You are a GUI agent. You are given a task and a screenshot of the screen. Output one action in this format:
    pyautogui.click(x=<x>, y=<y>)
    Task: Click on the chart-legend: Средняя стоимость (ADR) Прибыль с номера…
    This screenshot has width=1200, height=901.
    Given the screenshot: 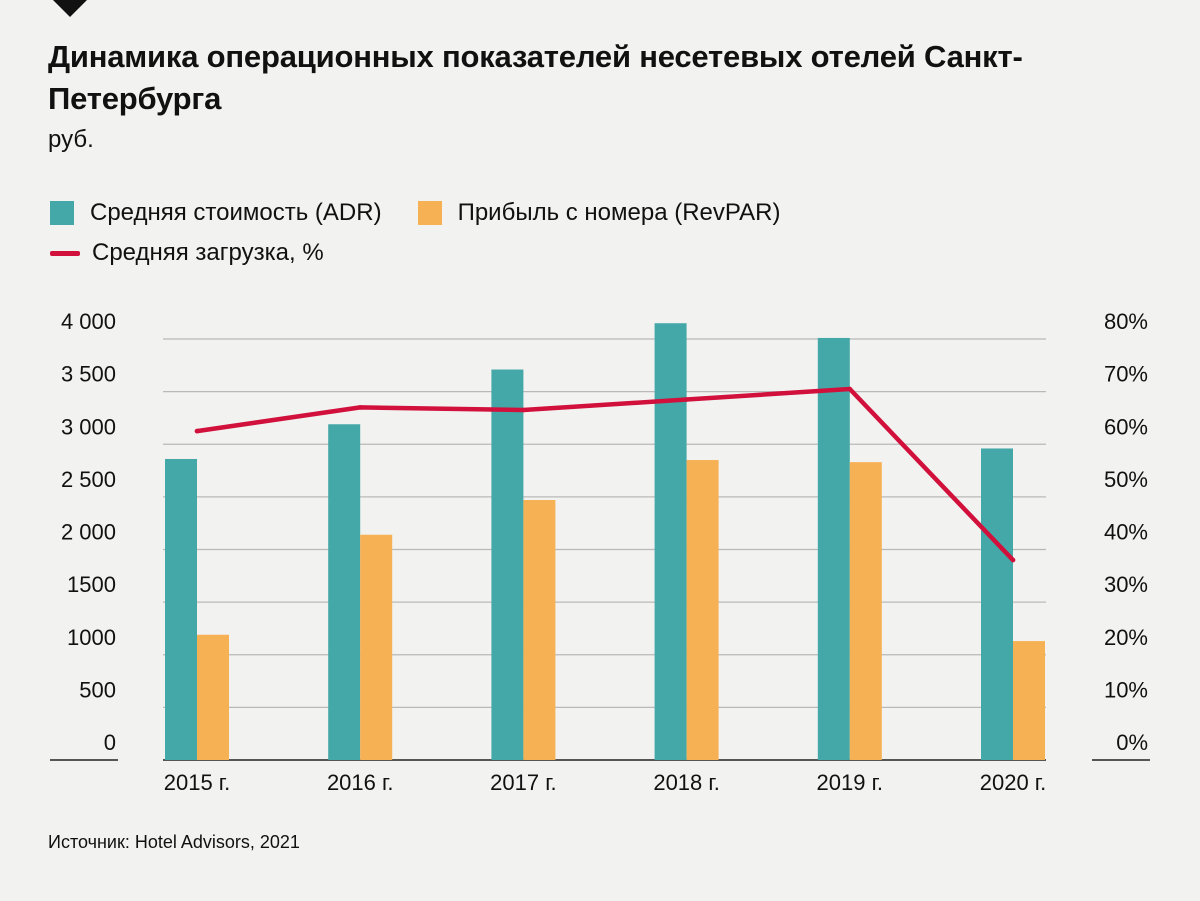 What is the action you would take?
    pyautogui.click(x=600, y=233)
    